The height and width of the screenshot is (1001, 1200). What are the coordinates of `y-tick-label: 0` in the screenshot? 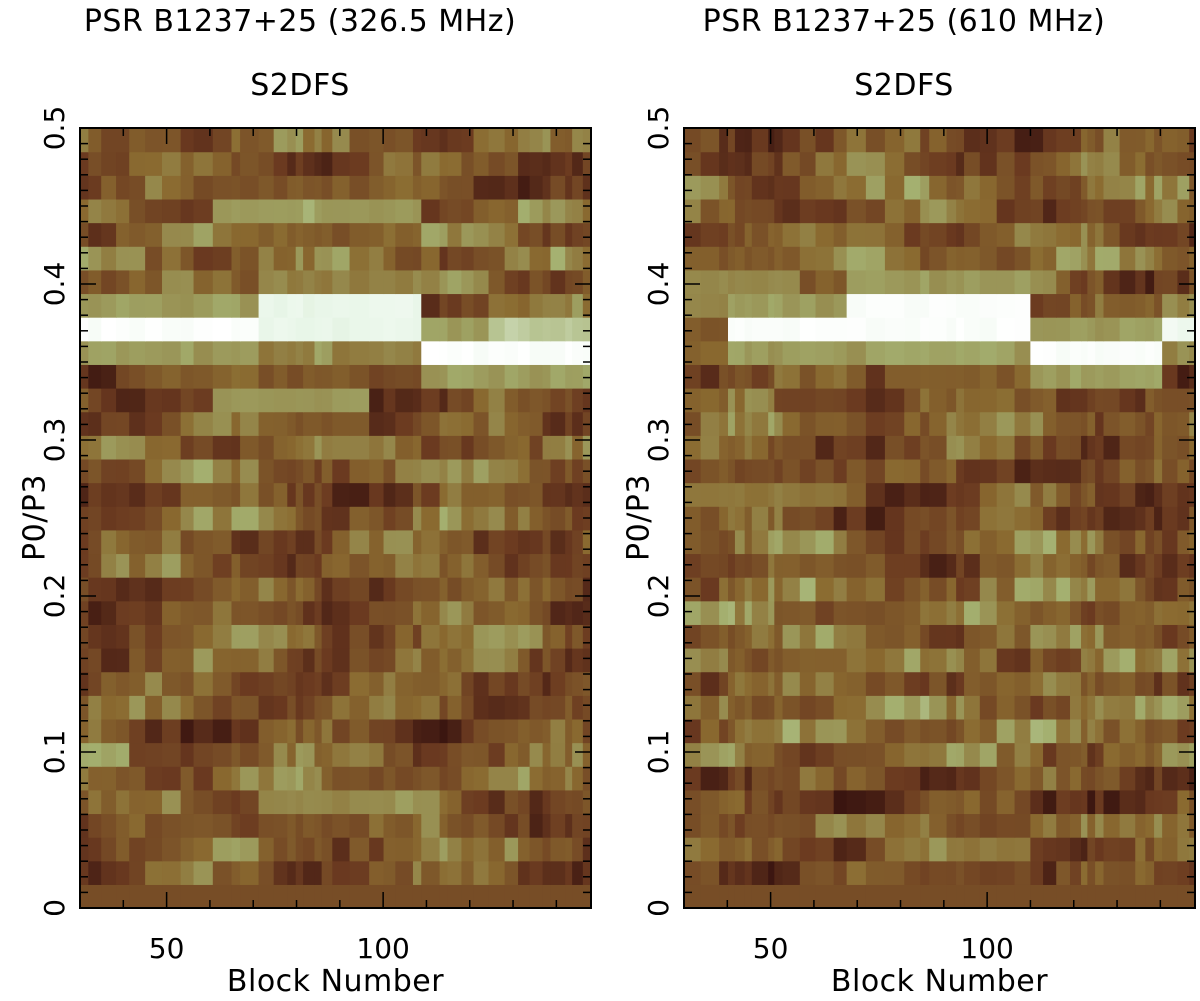 It's located at (658, 908).